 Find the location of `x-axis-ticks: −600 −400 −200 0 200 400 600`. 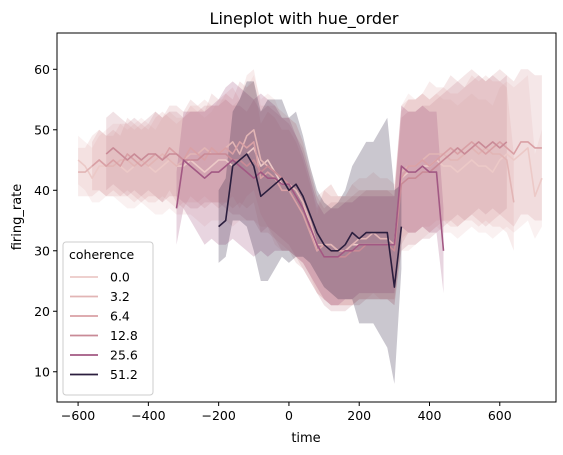

x-axis-ticks: −600 −400 −200 0 200 400 600 is located at coordinates (286, 412).